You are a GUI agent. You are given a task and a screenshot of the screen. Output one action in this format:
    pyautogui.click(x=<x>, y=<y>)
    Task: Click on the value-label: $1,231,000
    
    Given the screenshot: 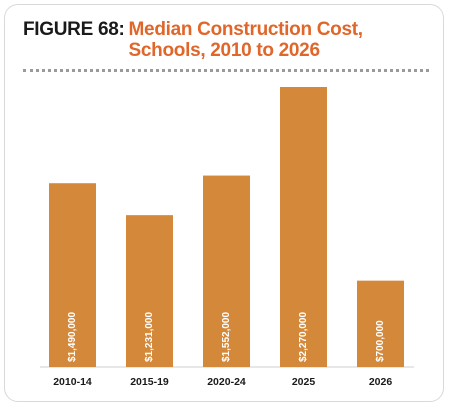 What is the action you would take?
    pyautogui.click(x=149, y=337)
    